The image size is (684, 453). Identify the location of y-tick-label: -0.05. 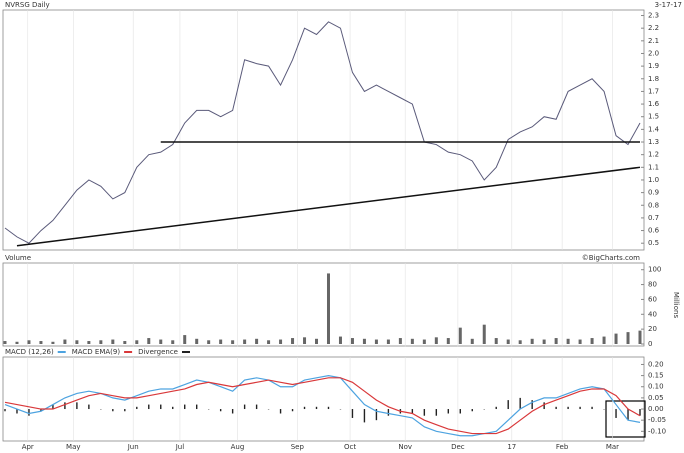
(657, 420).